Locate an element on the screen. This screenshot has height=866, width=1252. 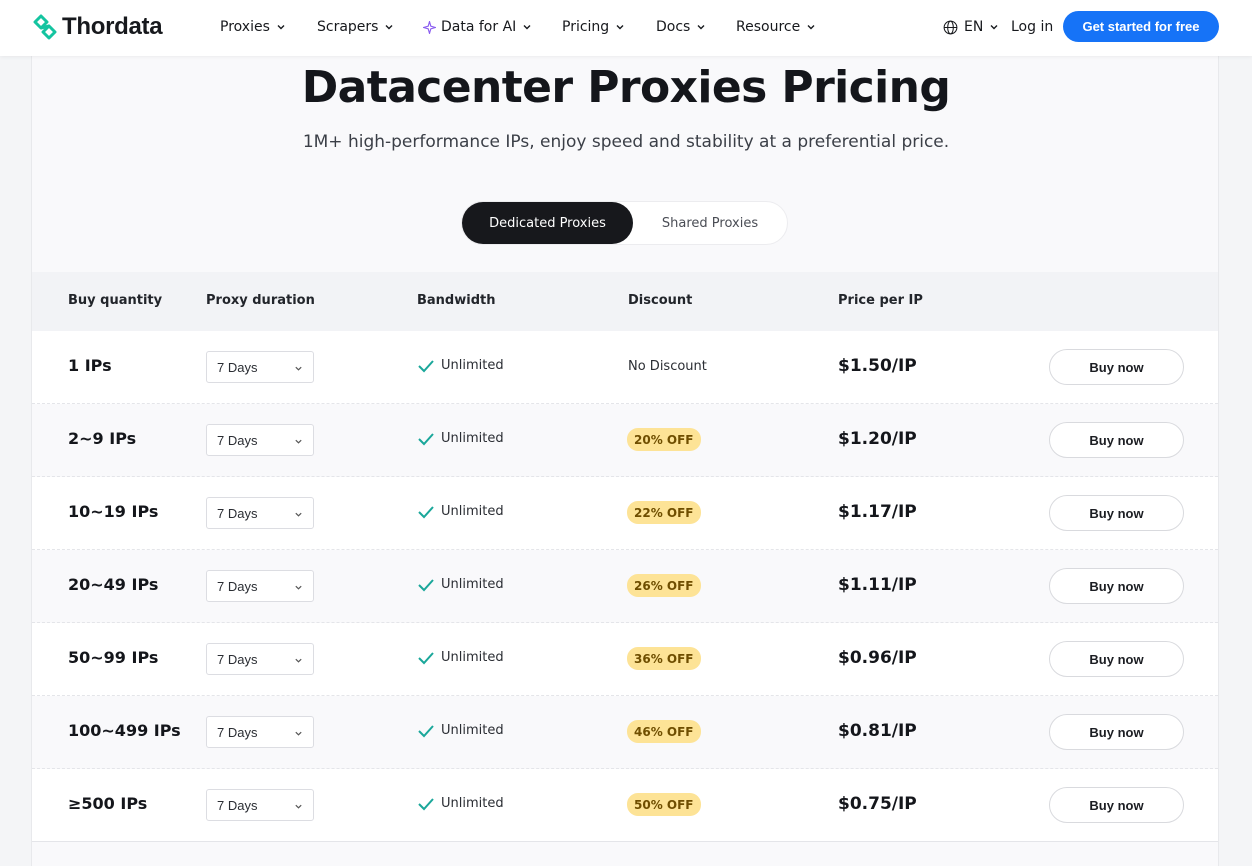
row-quantity: ≥500 IPs is located at coordinates (108, 803).